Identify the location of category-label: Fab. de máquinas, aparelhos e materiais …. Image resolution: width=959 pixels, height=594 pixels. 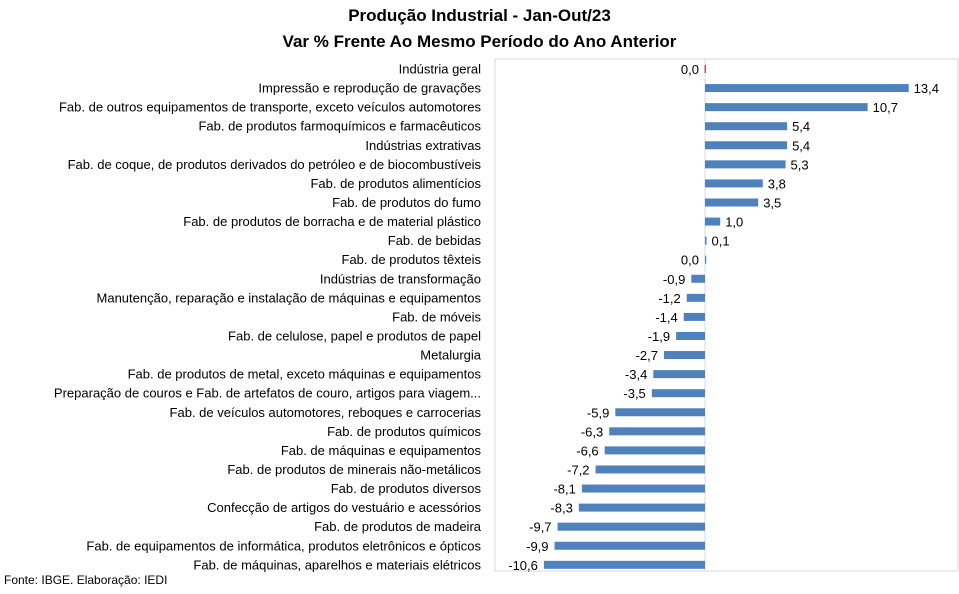
(337, 564).